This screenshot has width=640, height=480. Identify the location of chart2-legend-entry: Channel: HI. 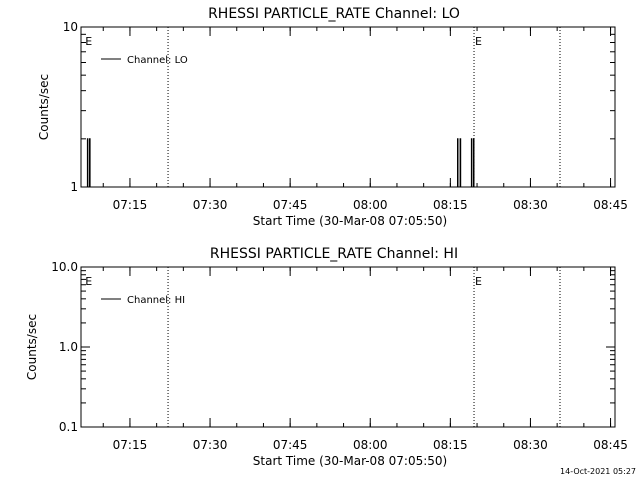
(156, 300).